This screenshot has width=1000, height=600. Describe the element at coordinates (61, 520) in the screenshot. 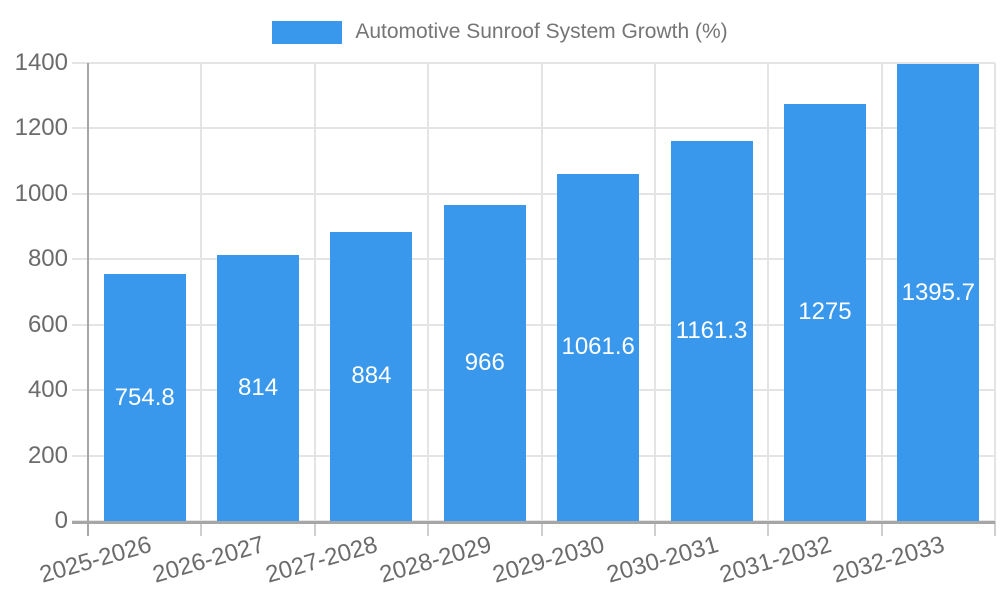

I see `y-axis-tick-label: 0` at that location.